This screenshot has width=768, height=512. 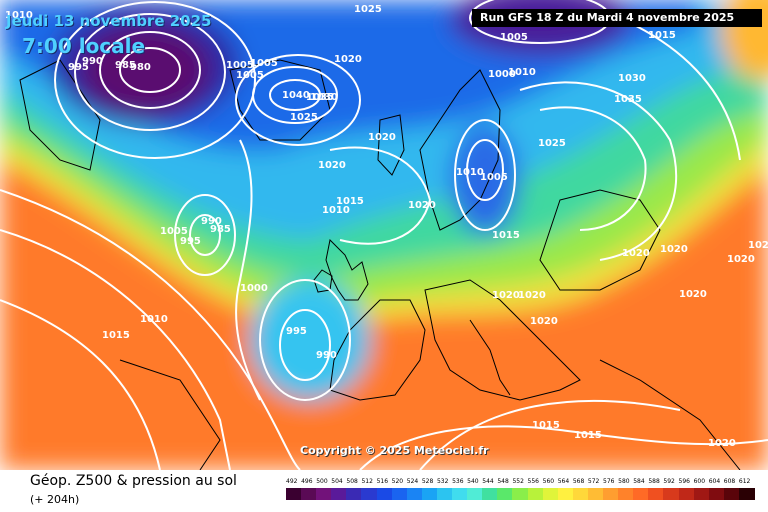 What do you see at coordinates (292, 481) in the screenshot?
I see `color-scale-tick: 492` at bounding box center [292, 481].